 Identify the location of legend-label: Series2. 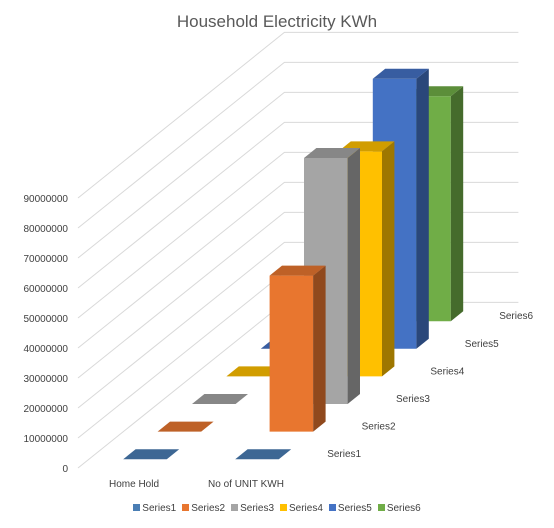
(208, 508).